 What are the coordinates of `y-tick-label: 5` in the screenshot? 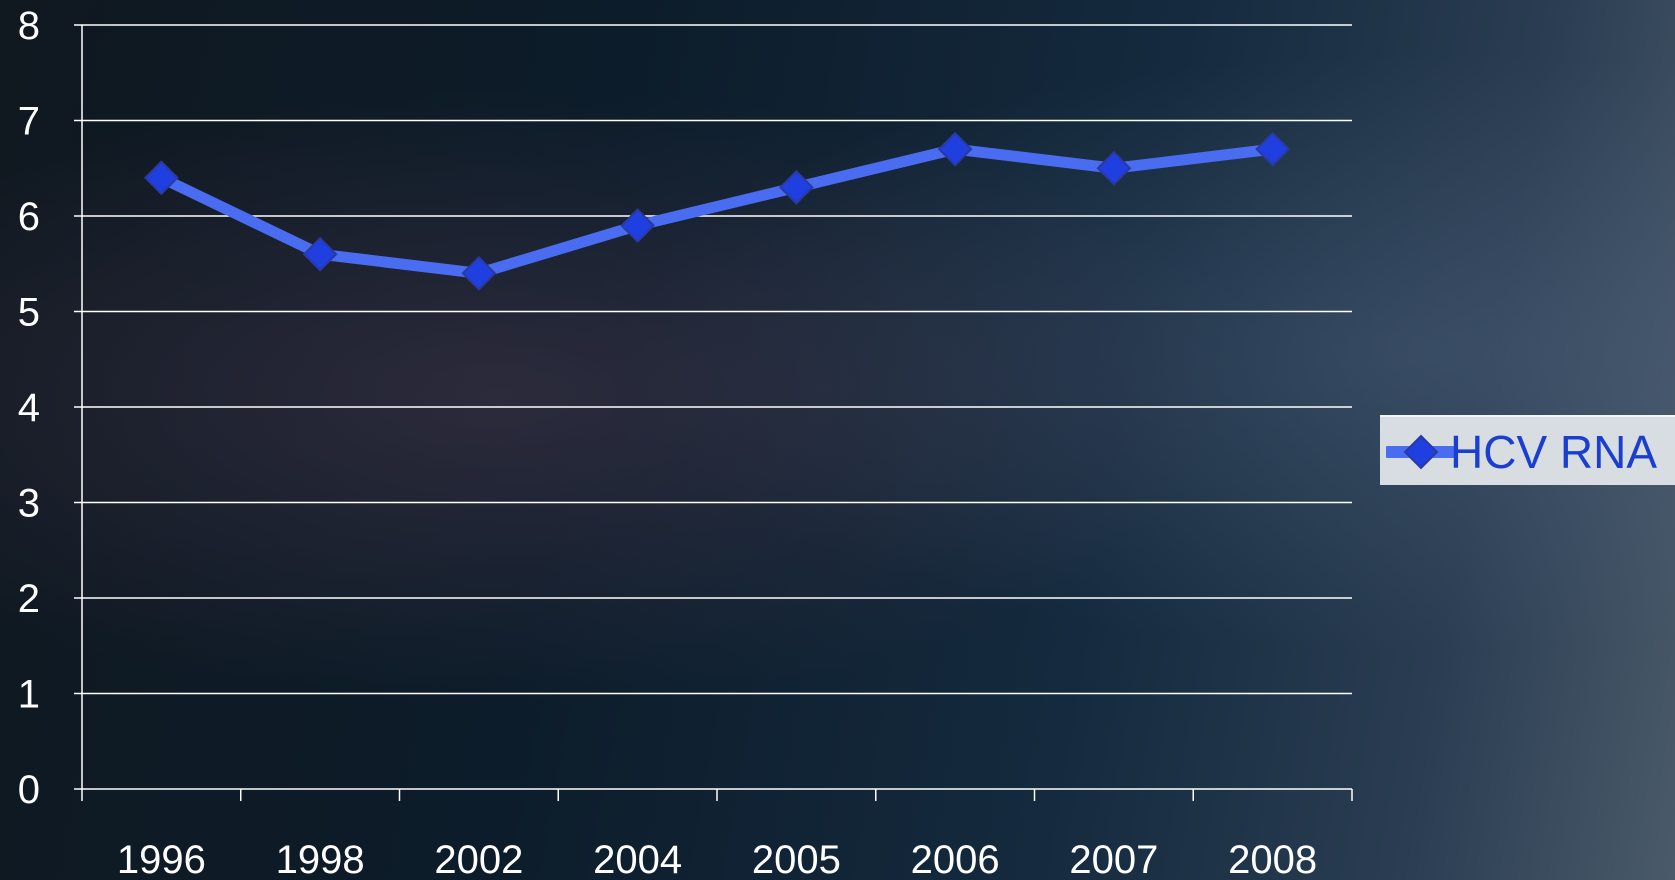 It's located at (29, 313).